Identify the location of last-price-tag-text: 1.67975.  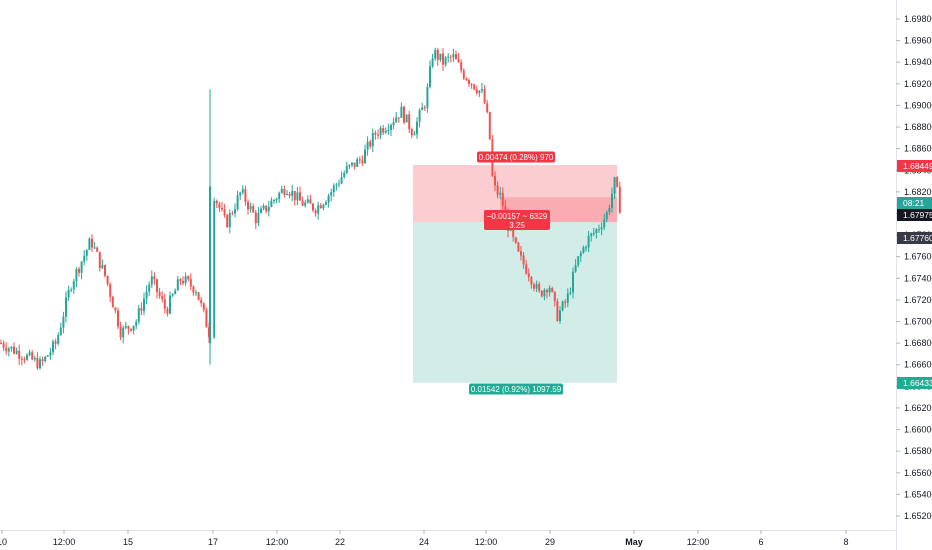
(917, 215).